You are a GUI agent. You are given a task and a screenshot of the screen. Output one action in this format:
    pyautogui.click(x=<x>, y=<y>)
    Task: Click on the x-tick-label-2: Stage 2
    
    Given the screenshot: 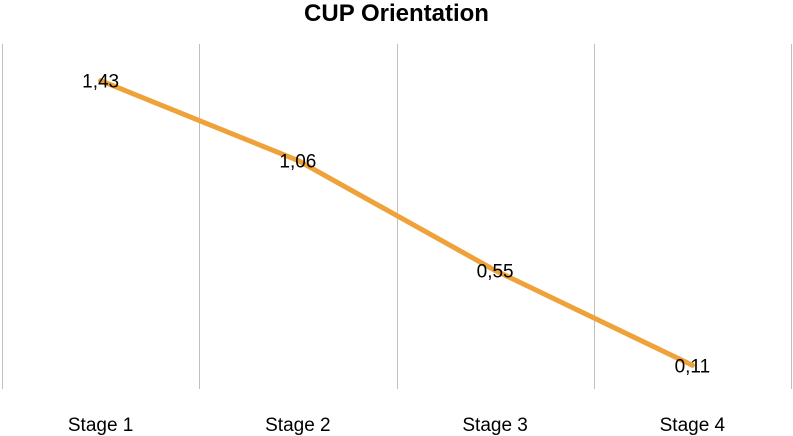 What is the action you would take?
    pyautogui.click(x=298, y=425)
    